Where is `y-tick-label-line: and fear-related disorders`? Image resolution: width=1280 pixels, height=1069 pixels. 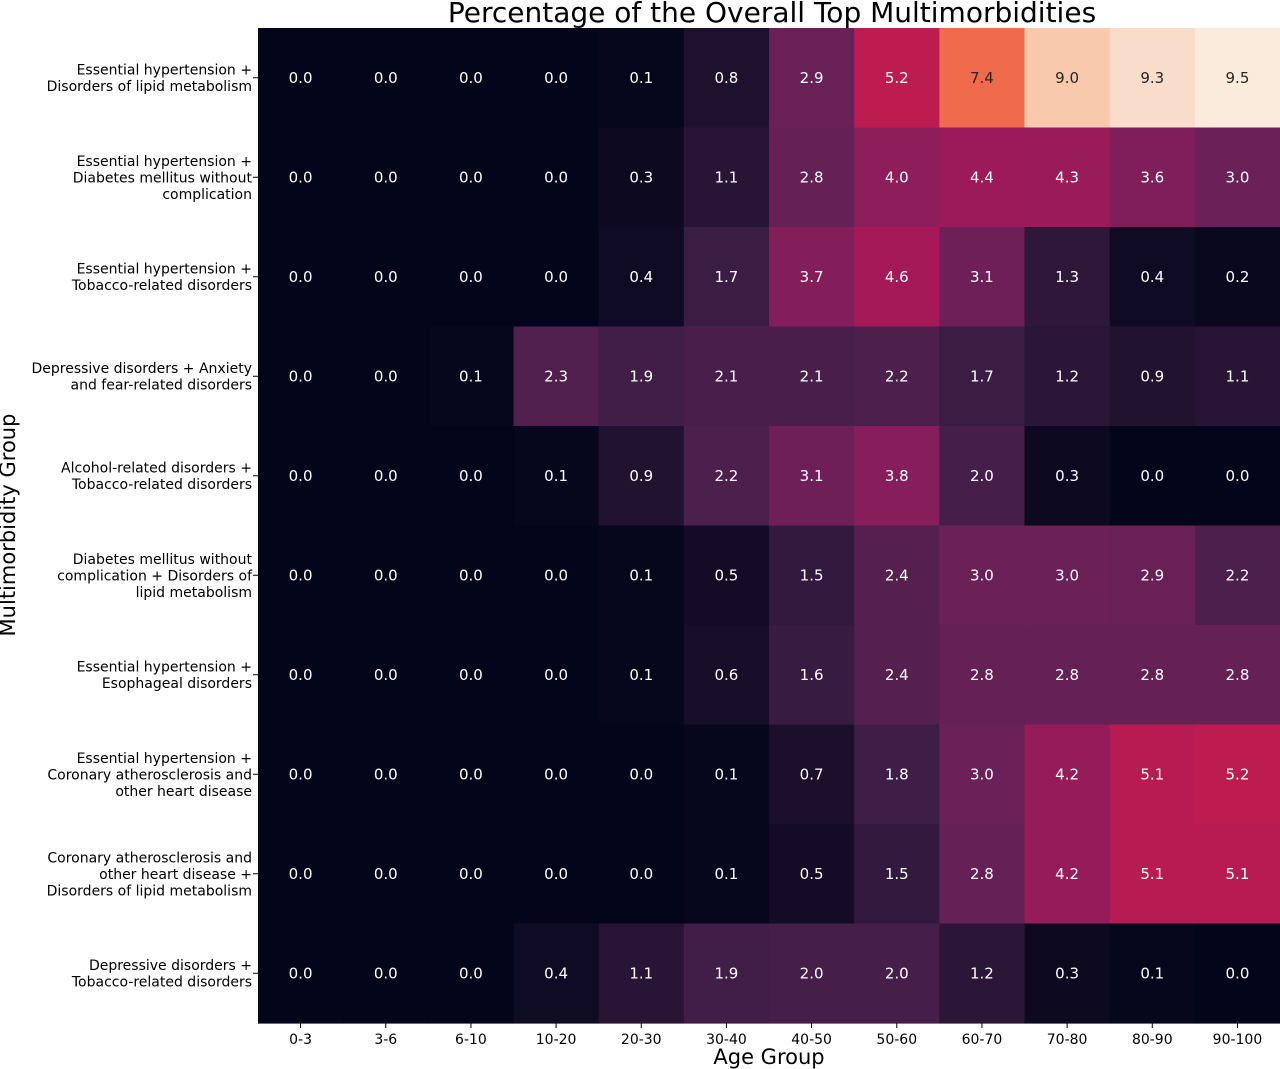
y-tick-label-line: and fear-related disorders is located at coordinates (162, 386).